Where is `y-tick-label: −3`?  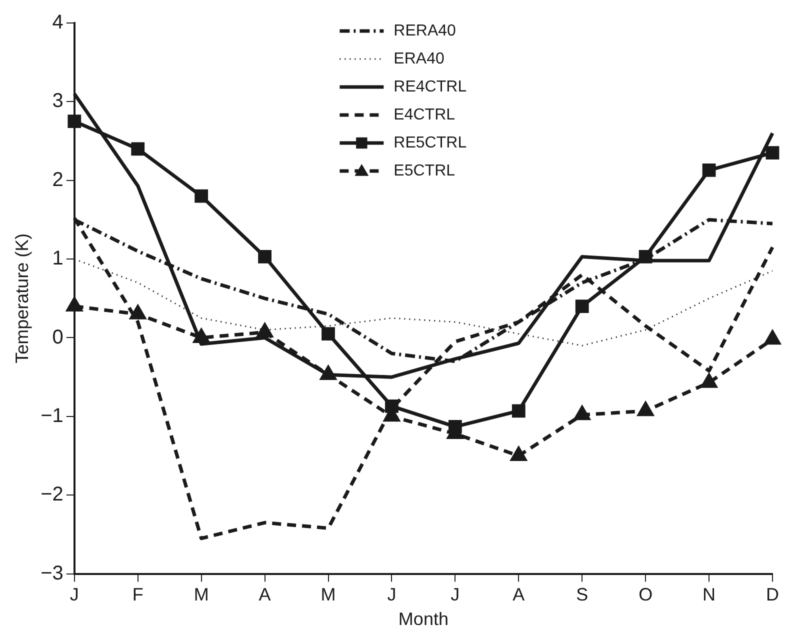 y-tick-label: −3 is located at coordinates (52, 573).